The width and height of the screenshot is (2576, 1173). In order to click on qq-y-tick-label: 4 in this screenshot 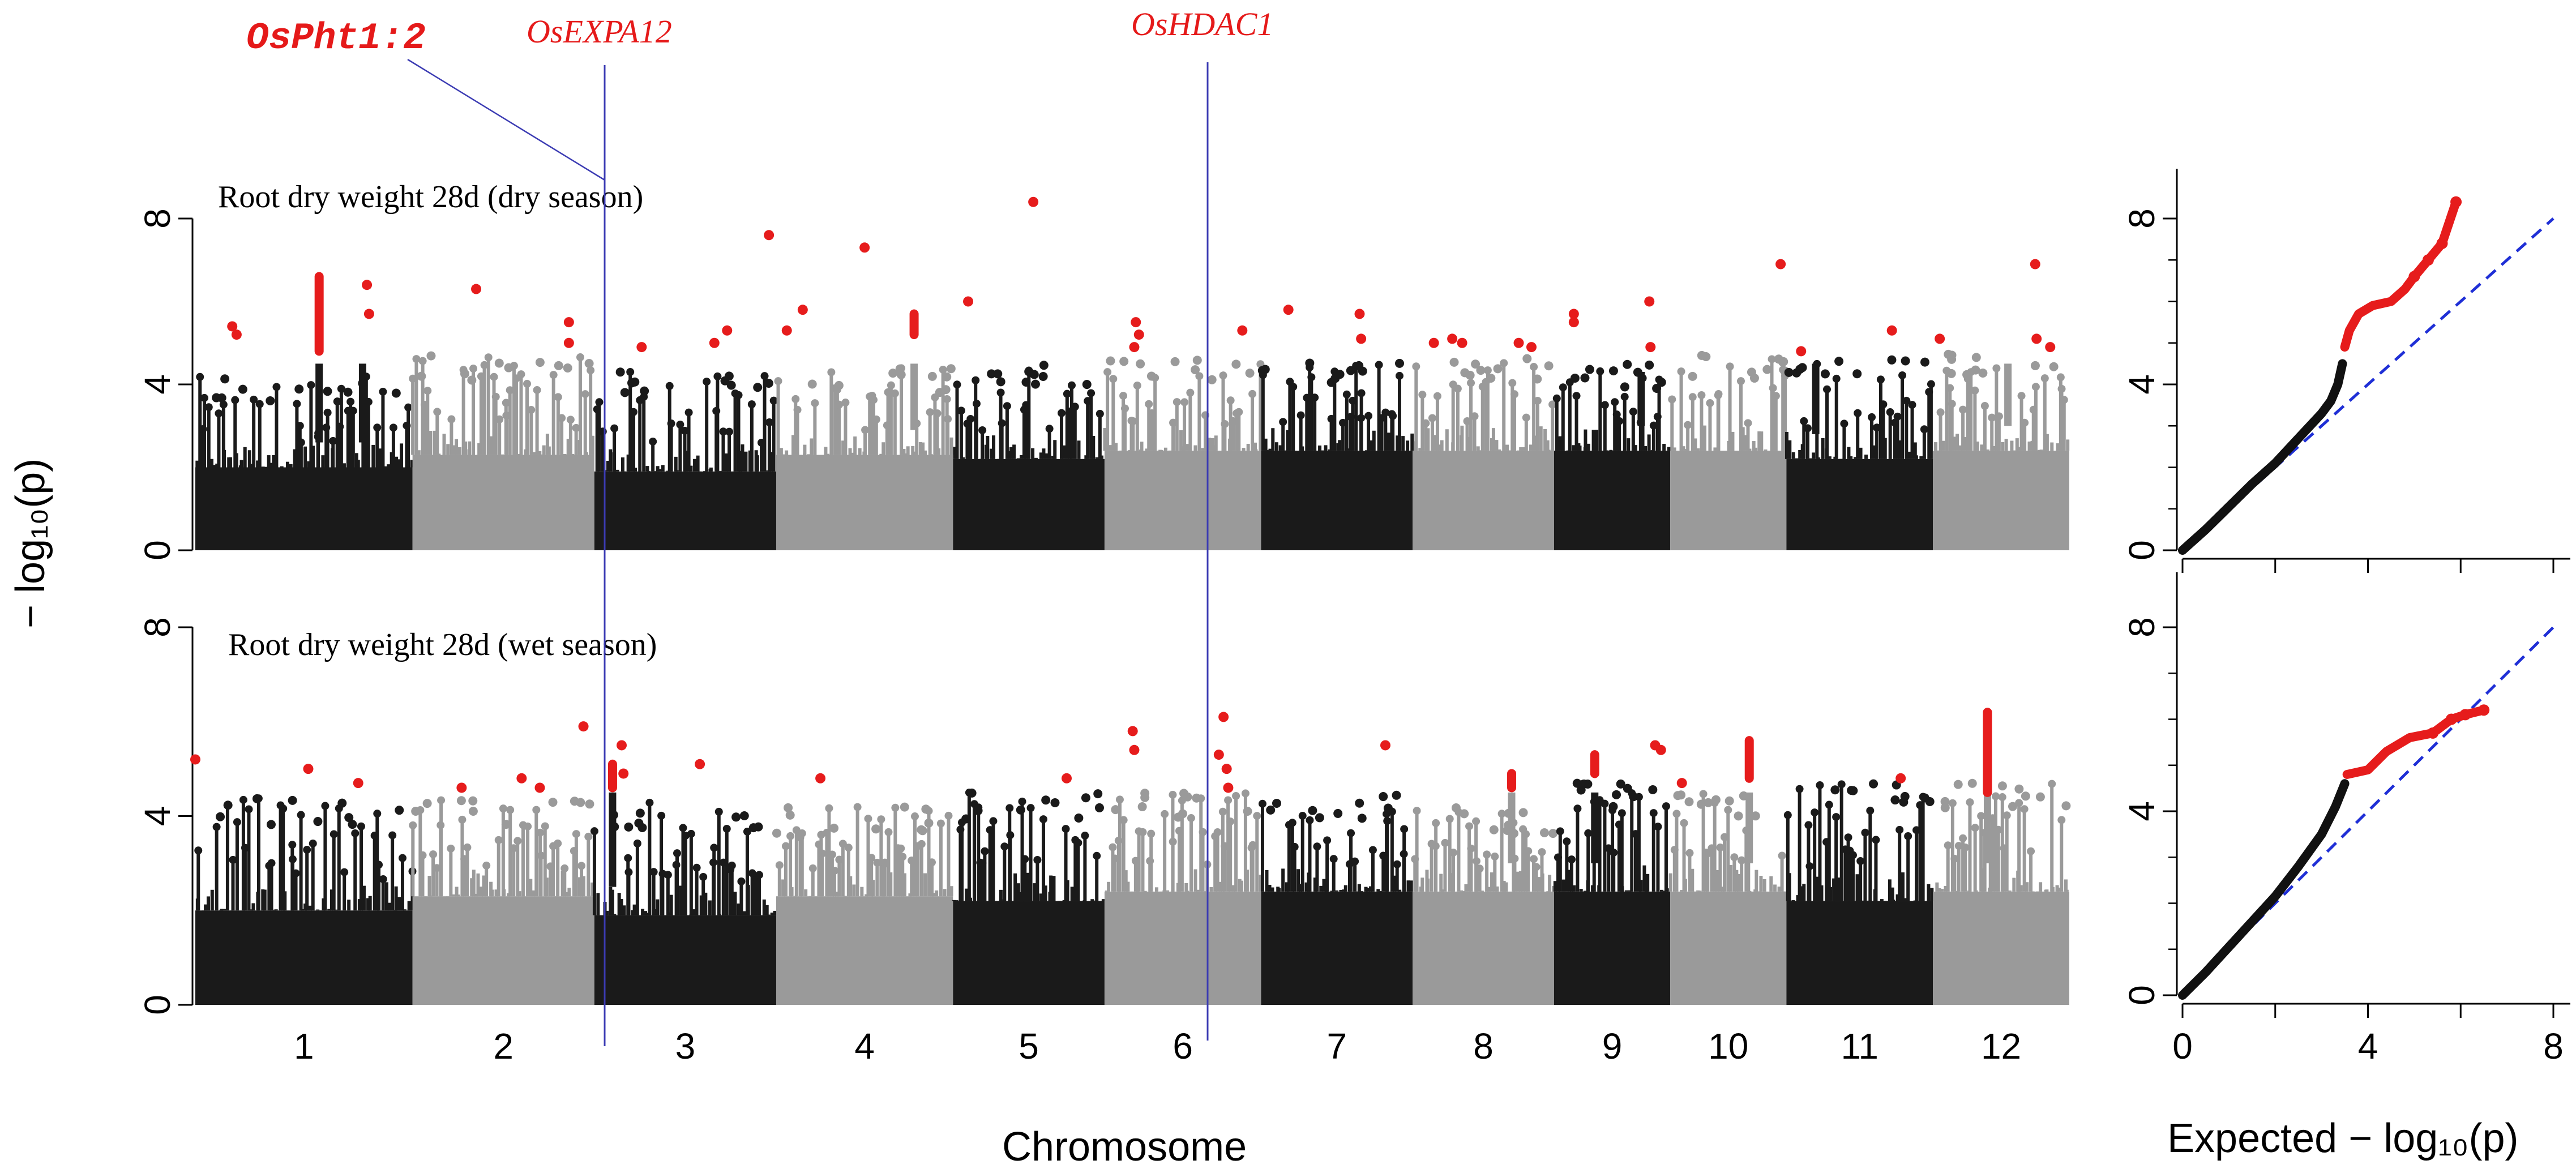, I will do `click(2141, 811)`.